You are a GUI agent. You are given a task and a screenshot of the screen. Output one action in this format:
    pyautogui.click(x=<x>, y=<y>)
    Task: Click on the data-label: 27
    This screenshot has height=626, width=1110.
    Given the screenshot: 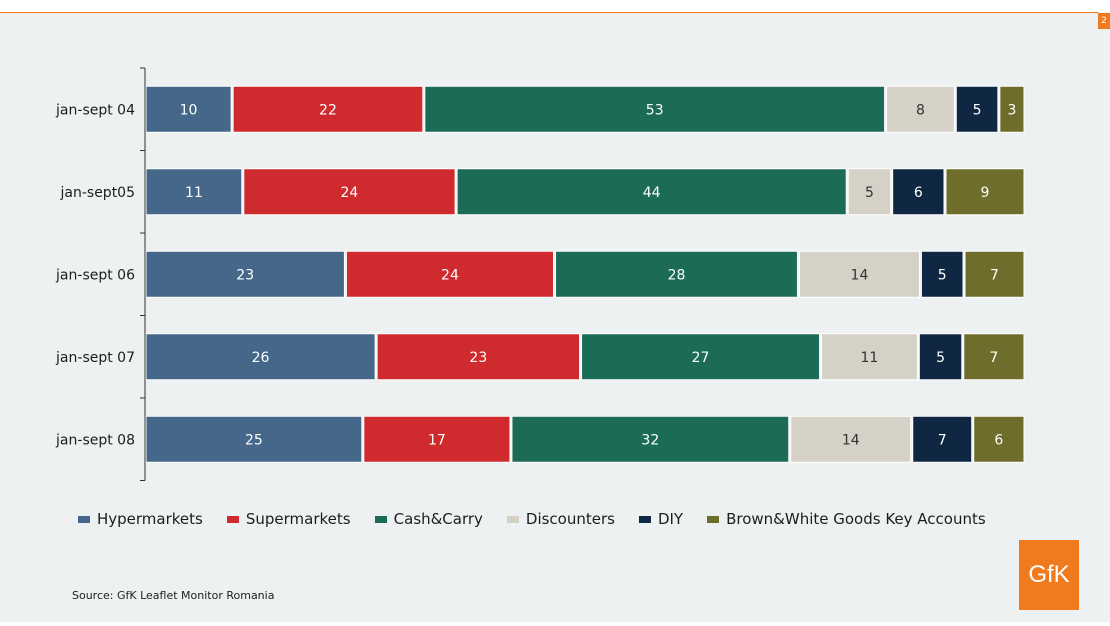 What is the action you would take?
    pyautogui.click(x=701, y=358)
    